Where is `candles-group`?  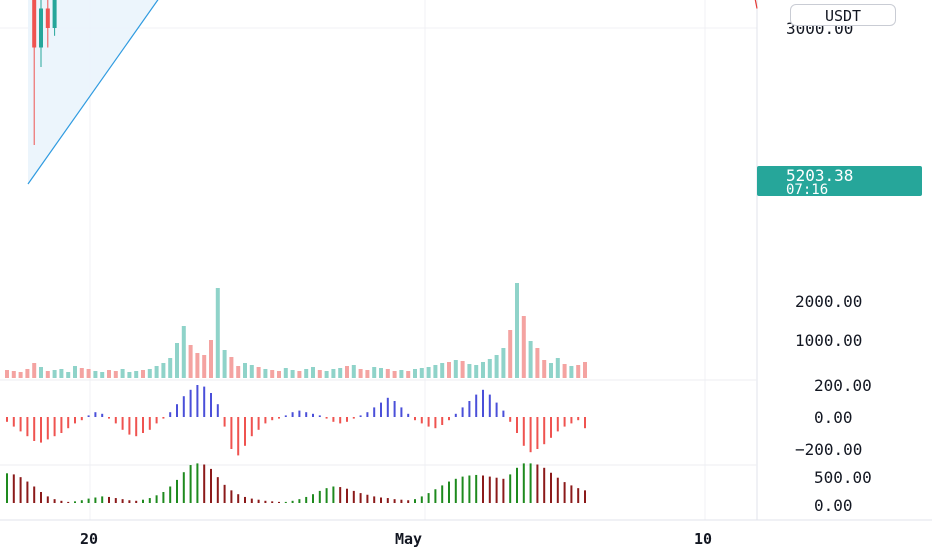 candles-group is located at coordinates (44, 72).